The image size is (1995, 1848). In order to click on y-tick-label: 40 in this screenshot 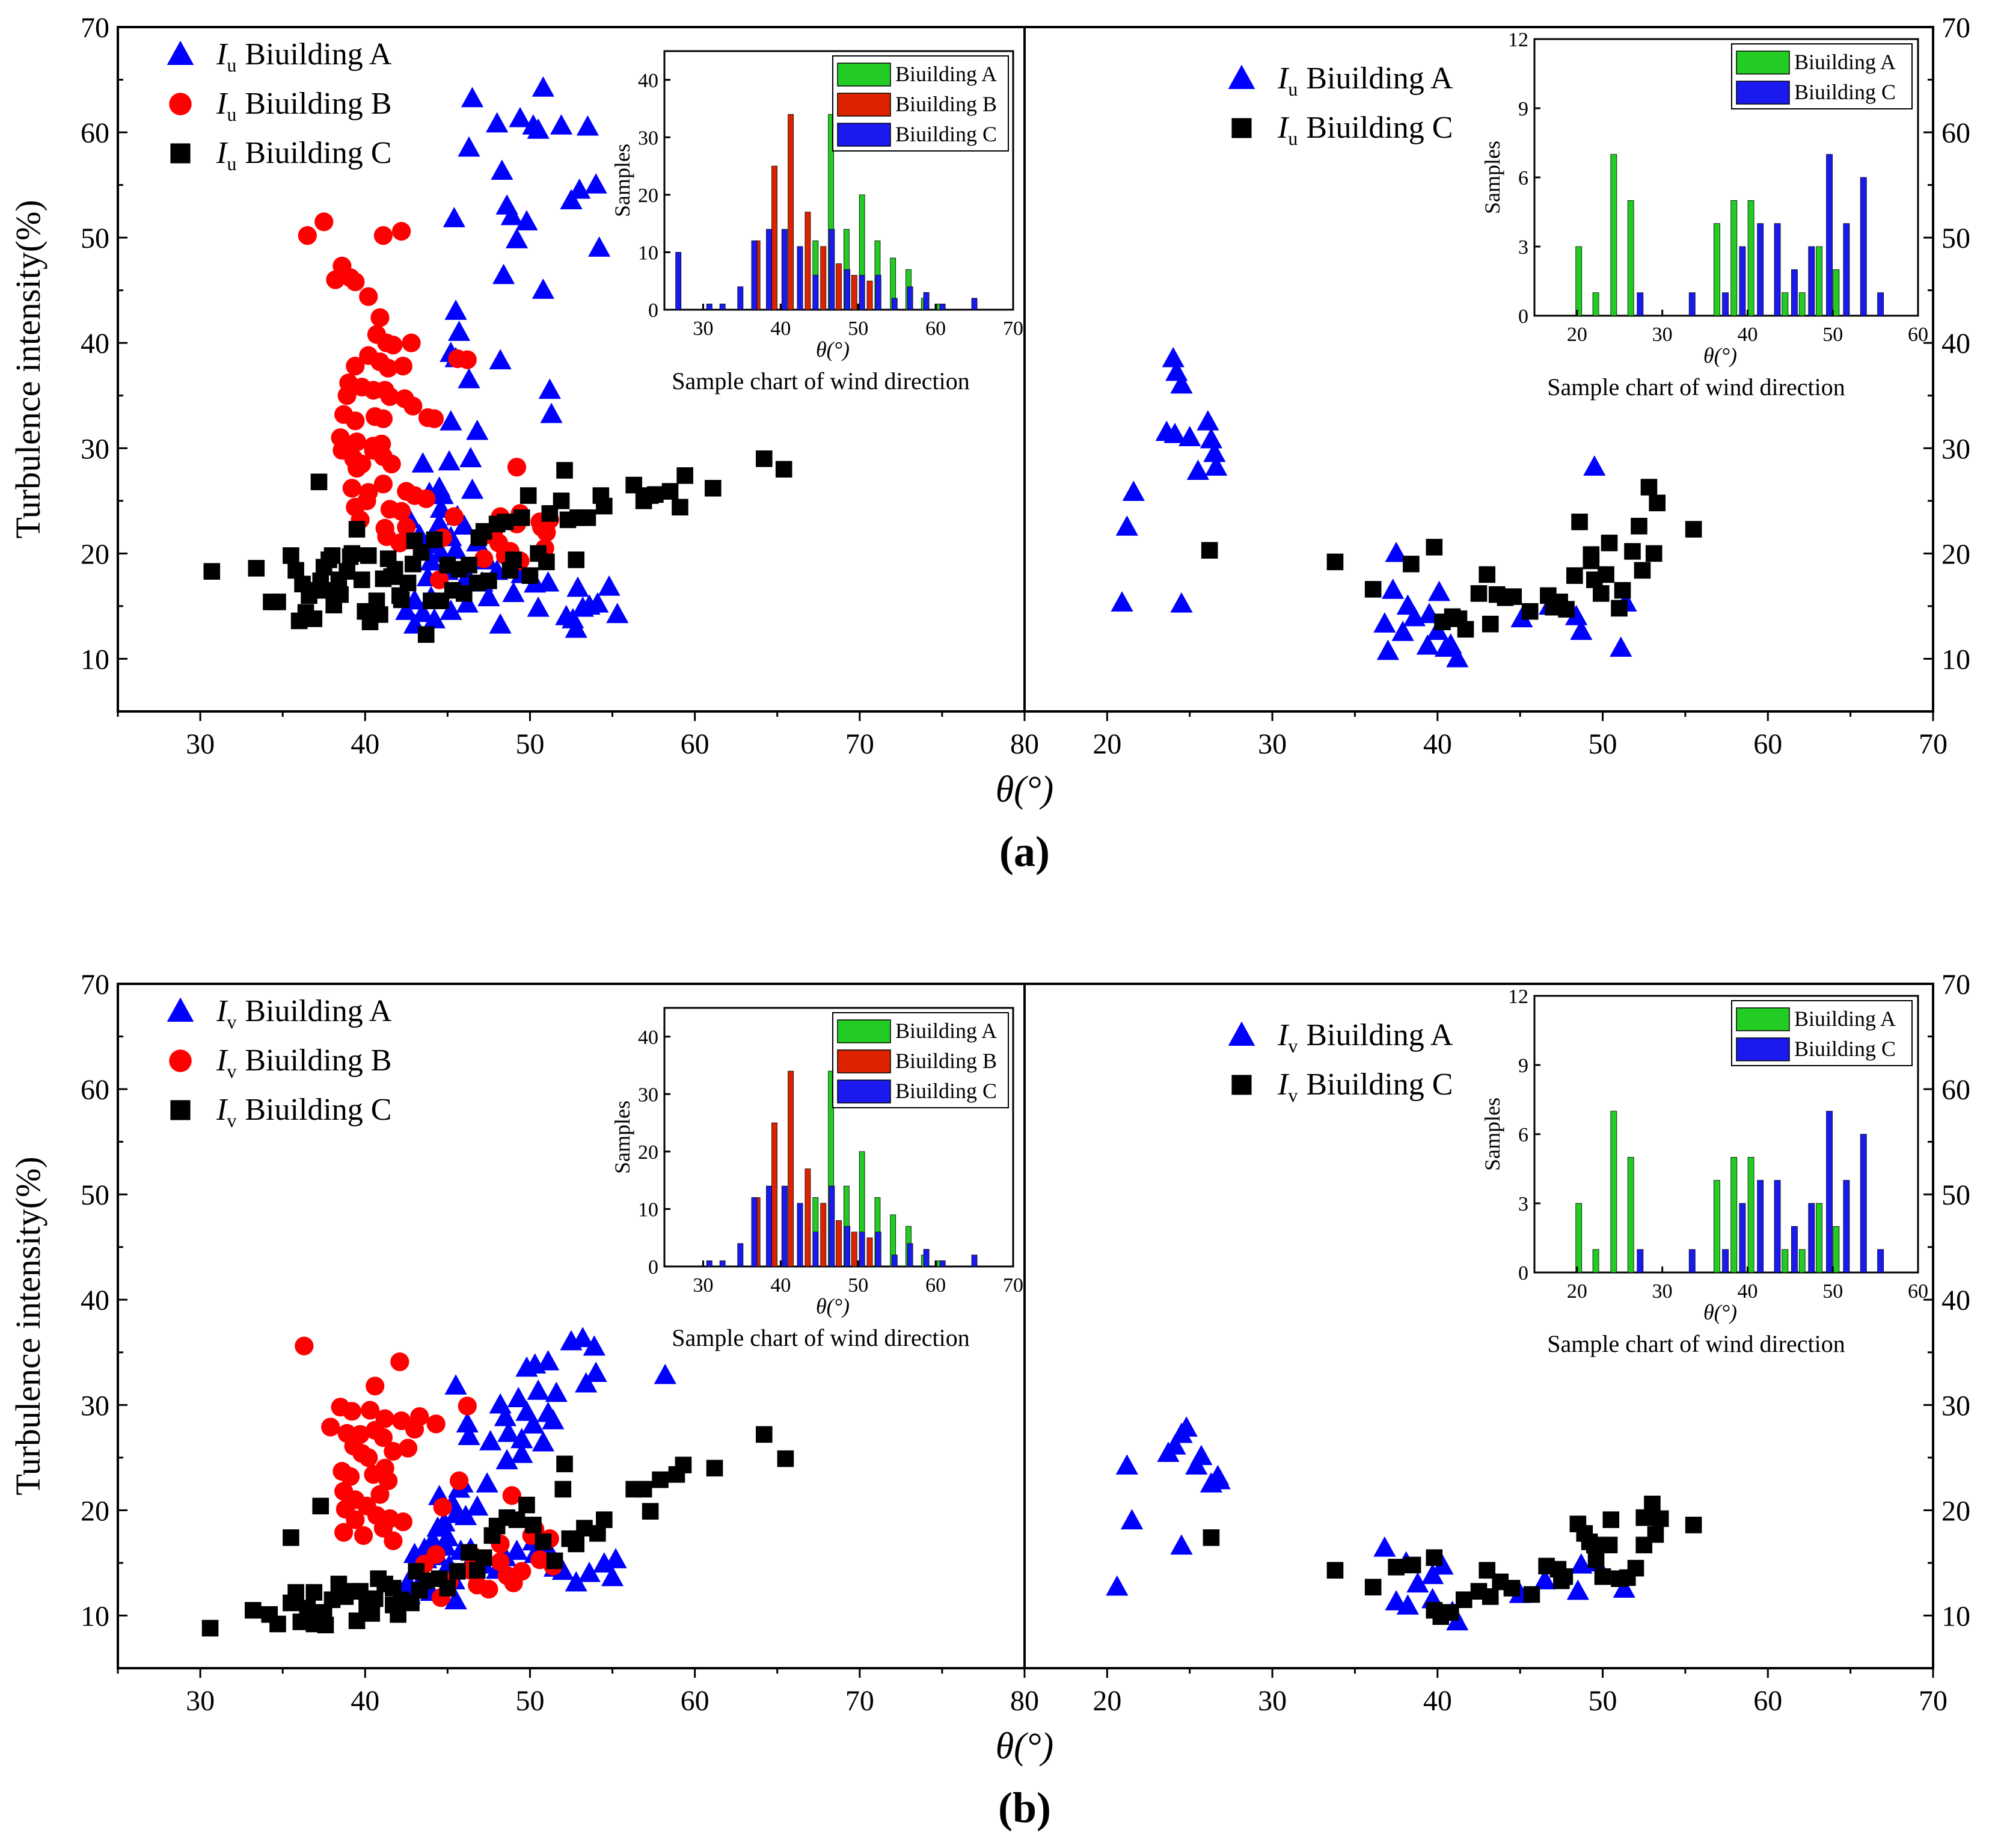, I will do `click(95, 1300)`.